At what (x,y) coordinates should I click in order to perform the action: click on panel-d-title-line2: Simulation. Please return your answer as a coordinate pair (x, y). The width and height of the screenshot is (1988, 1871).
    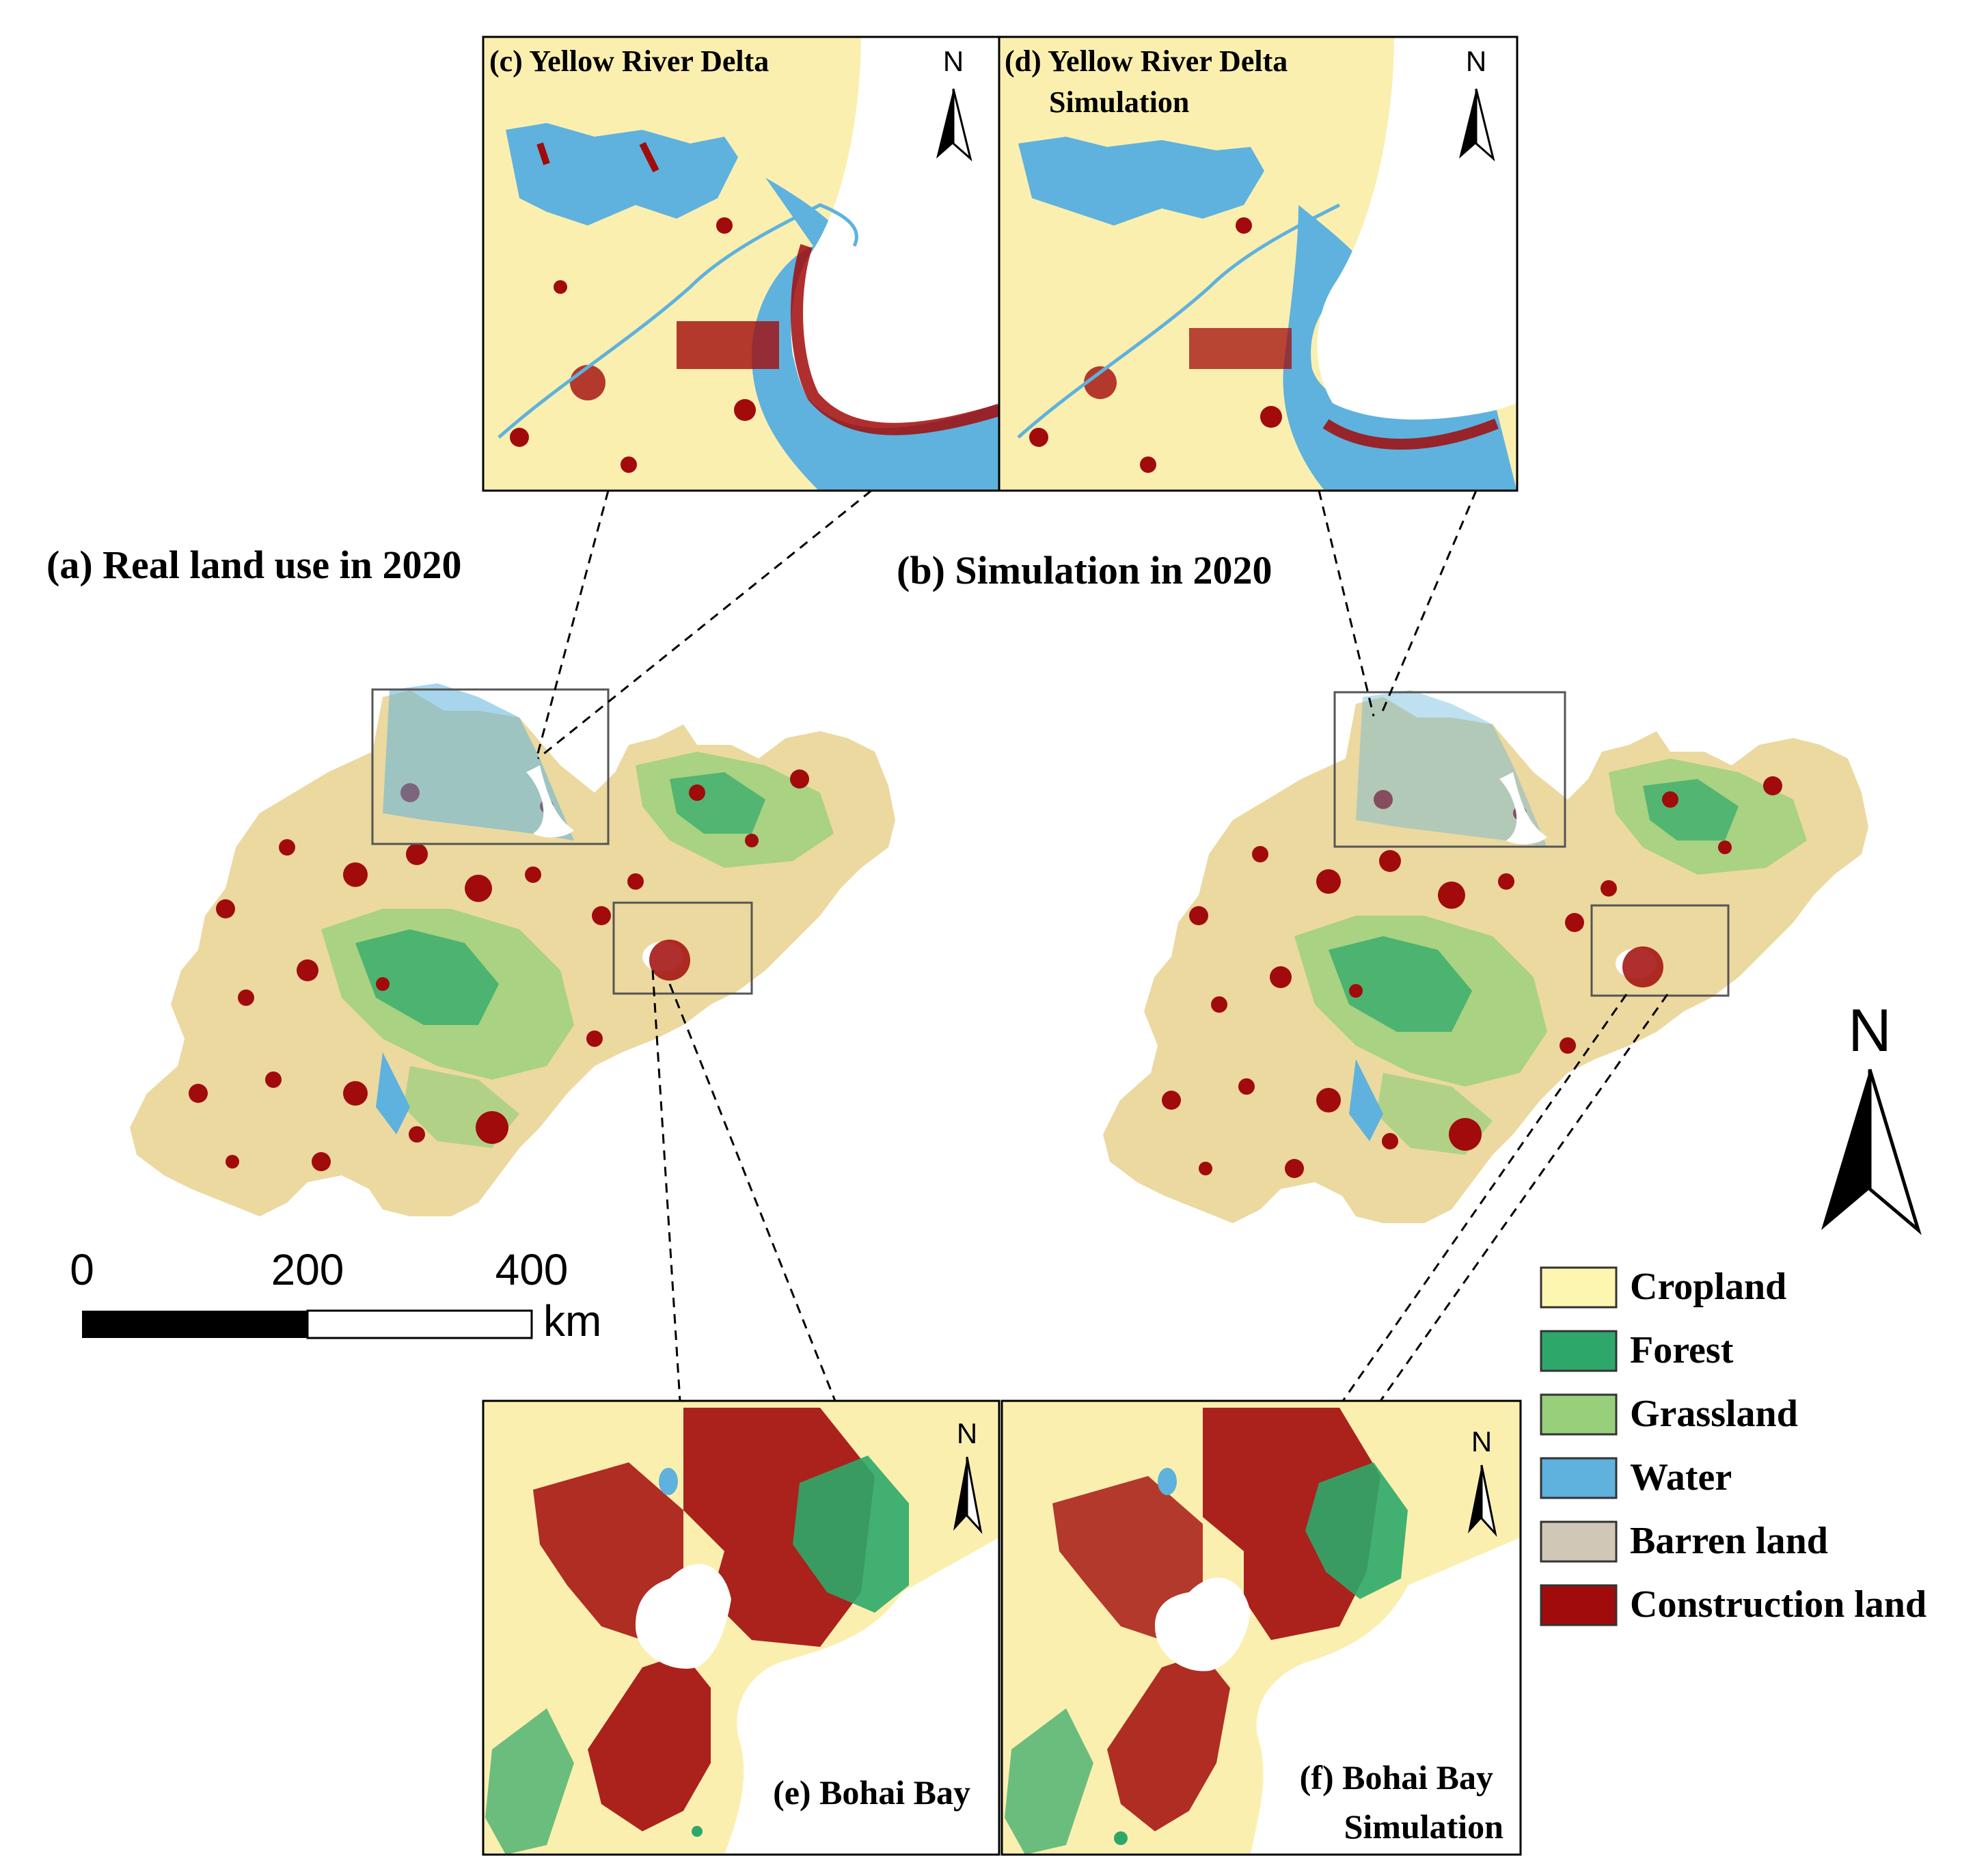
    Looking at the image, I should click on (1119, 102).